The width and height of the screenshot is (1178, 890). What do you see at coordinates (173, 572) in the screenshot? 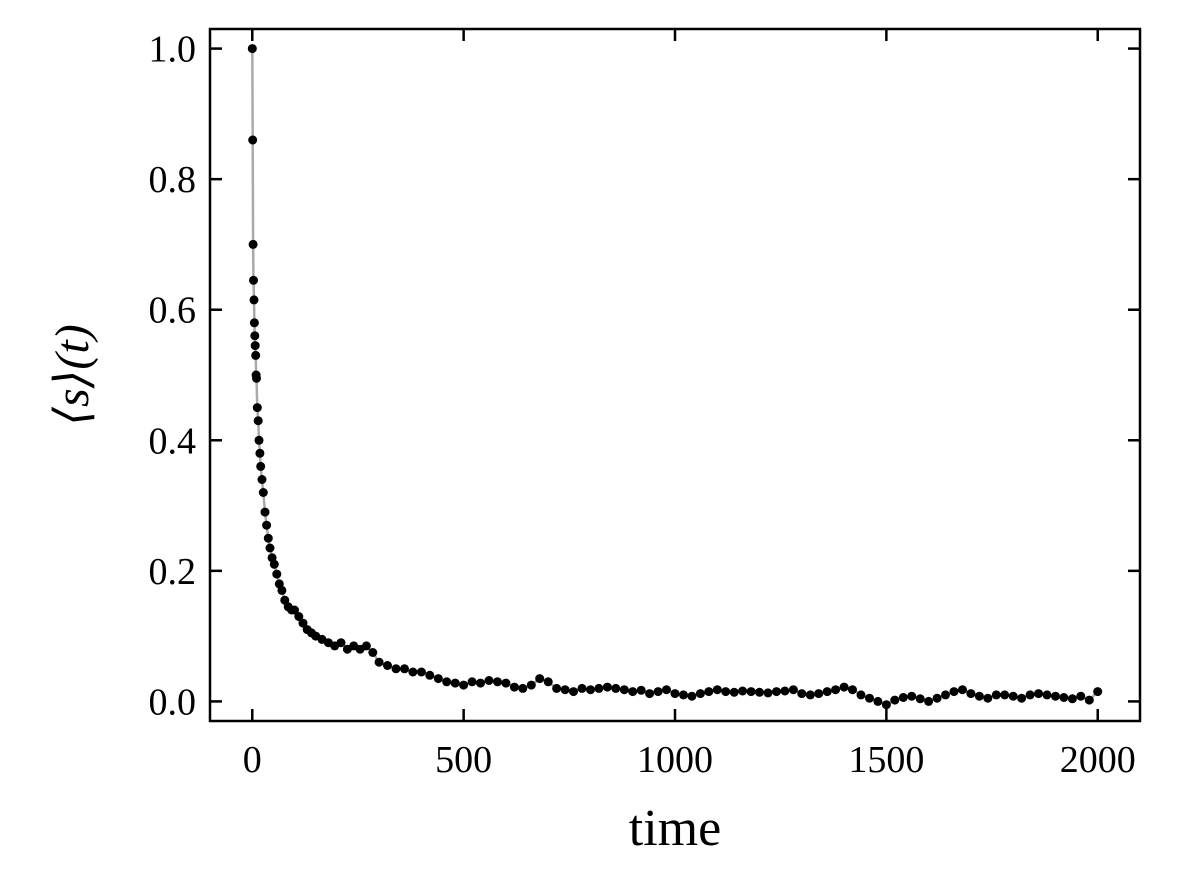
I see `y-tick-label: 0.2` at bounding box center [173, 572].